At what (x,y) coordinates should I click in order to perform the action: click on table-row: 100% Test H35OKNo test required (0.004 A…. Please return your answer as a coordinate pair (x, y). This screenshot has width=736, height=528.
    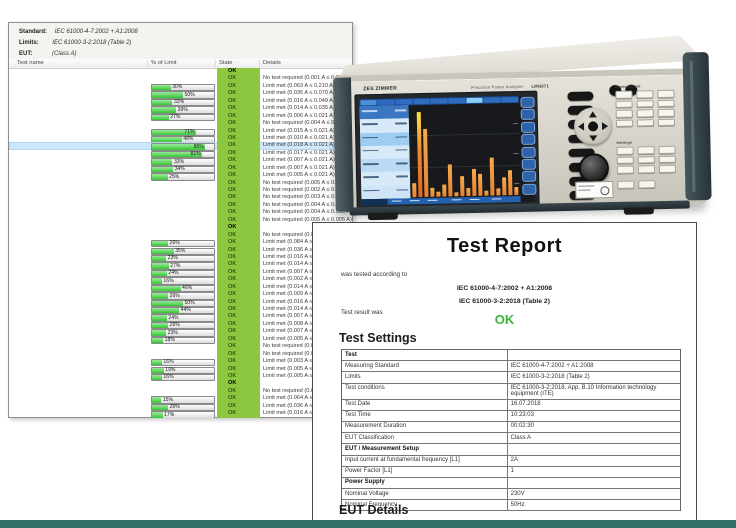
    Looking at the image, I should click on (180, 205).